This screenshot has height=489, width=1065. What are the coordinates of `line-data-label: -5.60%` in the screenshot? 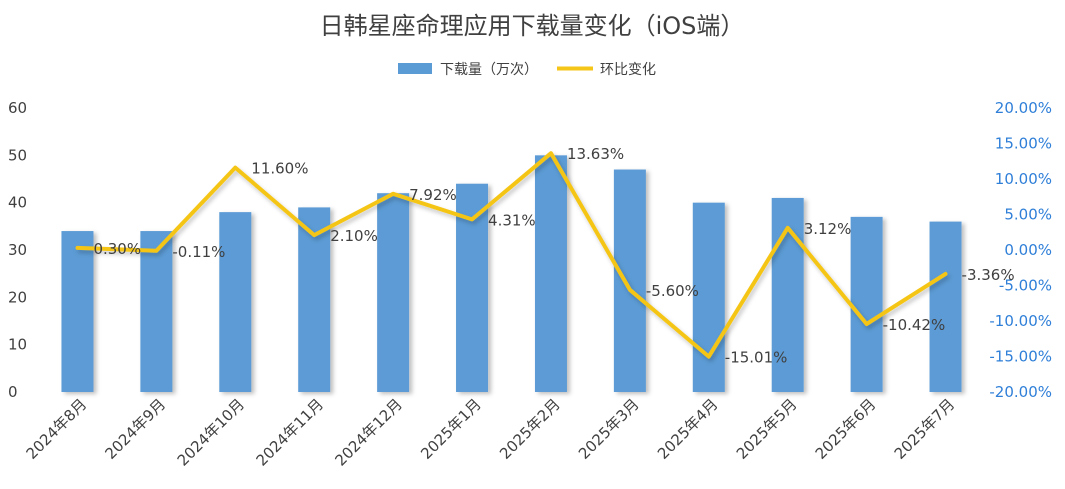 It's located at (672, 291).